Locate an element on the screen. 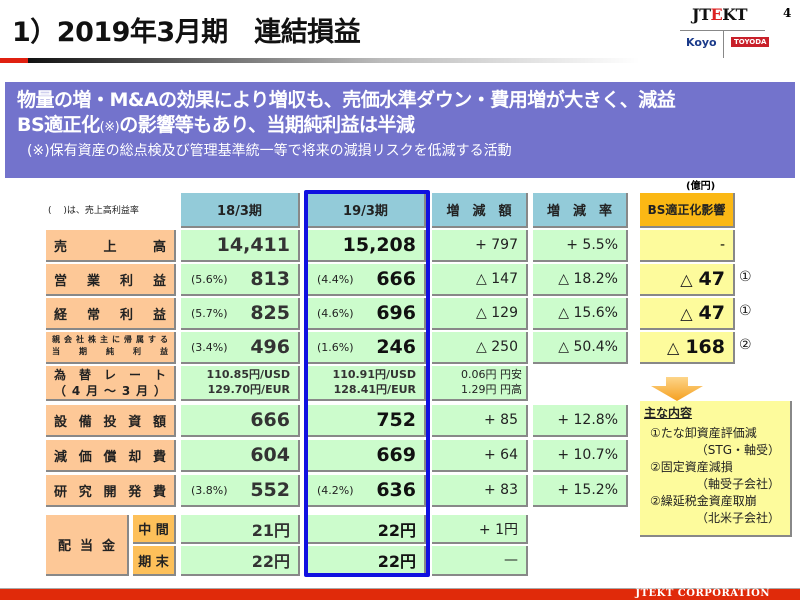  capex-diff: + 85 is located at coordinates (480, 421).